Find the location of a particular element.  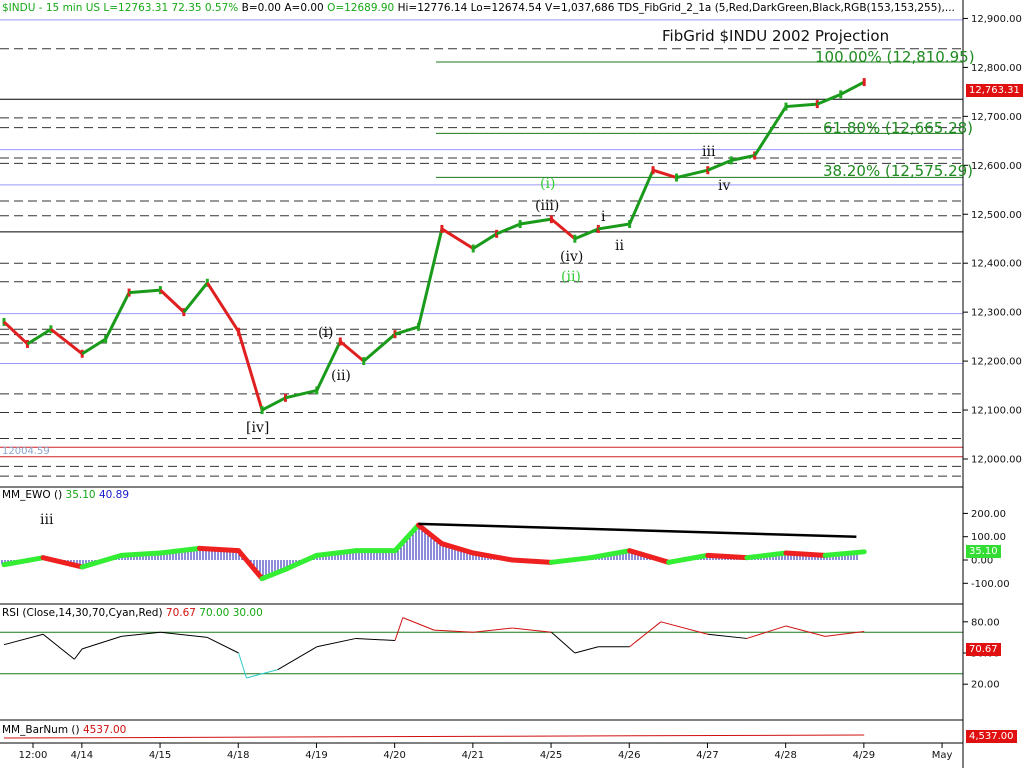

ewo-legend: MM_EWO () 35.10 40.89 is located at coordinates (65, 495).